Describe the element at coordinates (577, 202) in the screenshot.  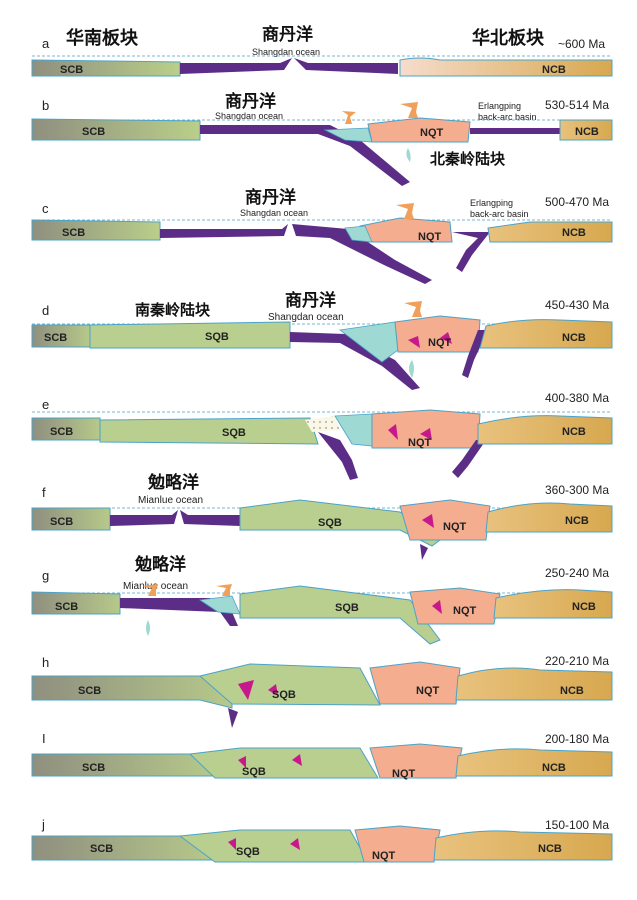
I see `age-label: 500-470 Ma` at that location.